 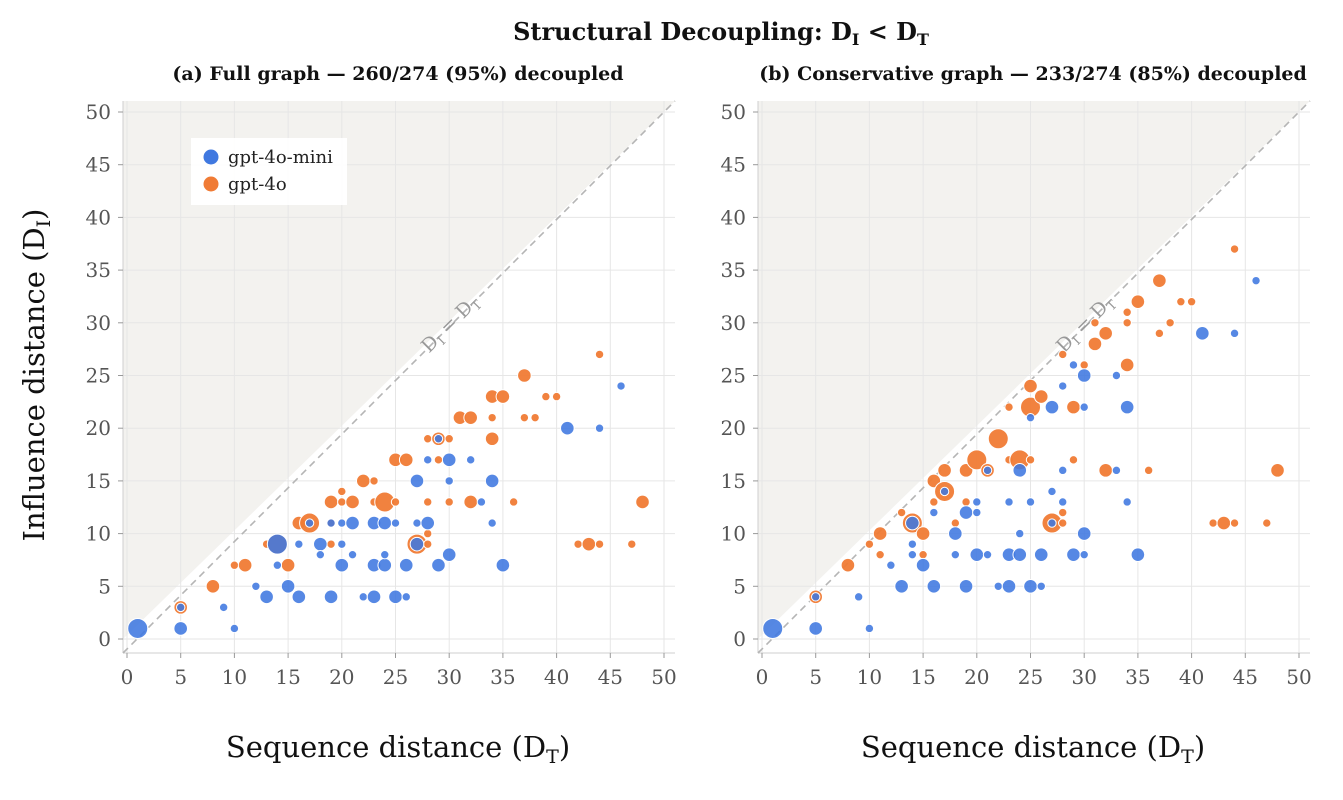 What do you see at coordinates (733, 112) in the screenshot?
I see `panel-b-y-tick-50: 50` at bounding box center [733, 112].